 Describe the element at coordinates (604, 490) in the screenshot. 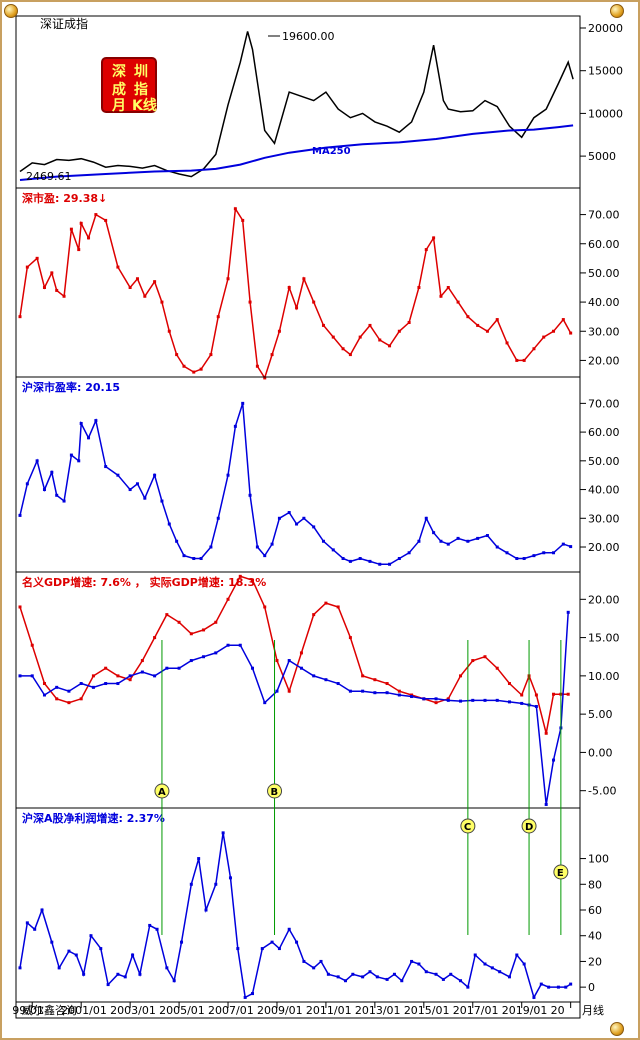

I see `y-tick-label: 40.00` at that location.